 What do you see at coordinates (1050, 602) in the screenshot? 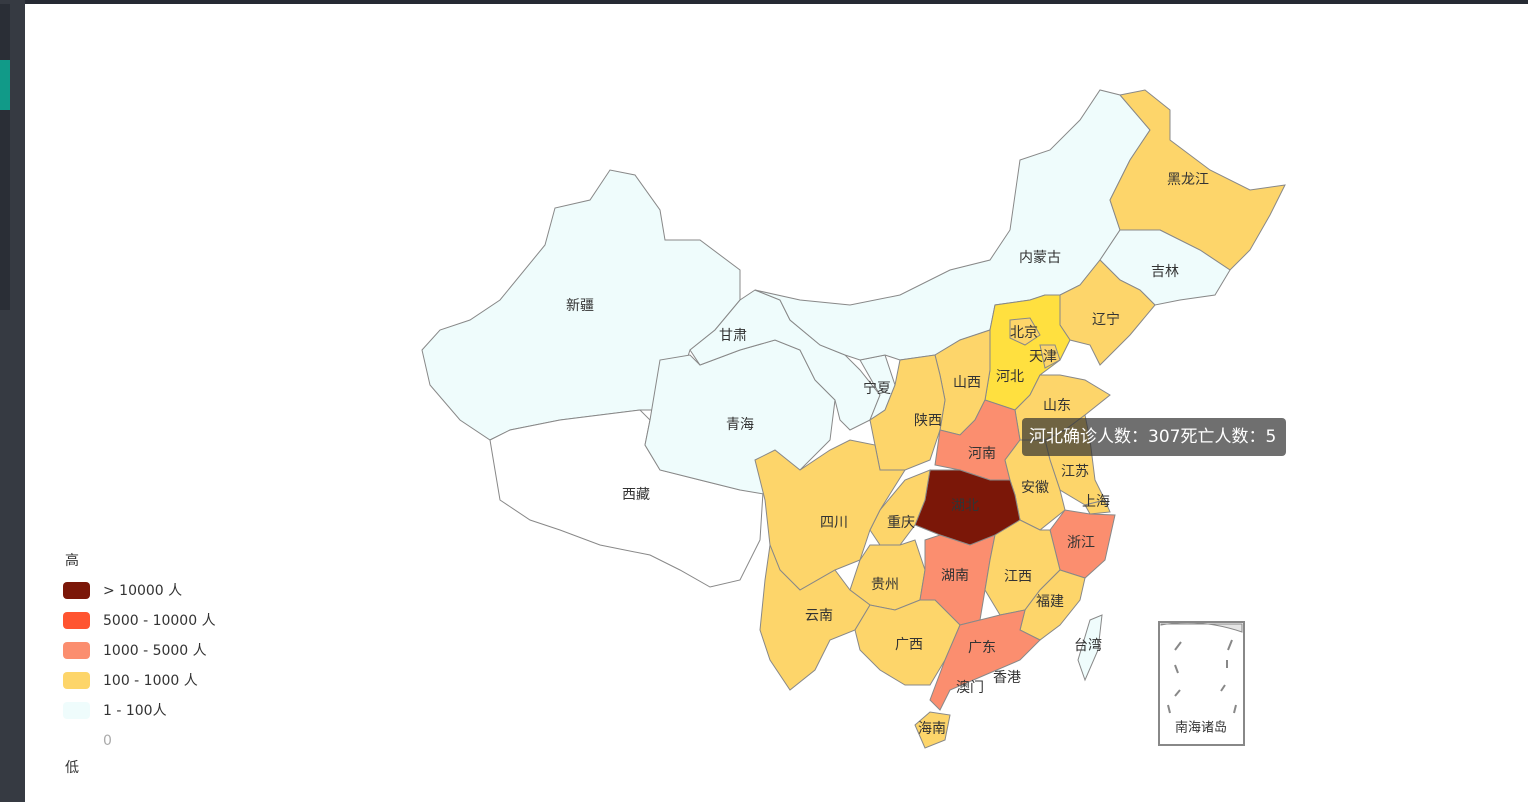
I see `region-label: 福建` at bounding box center [1050, 602].